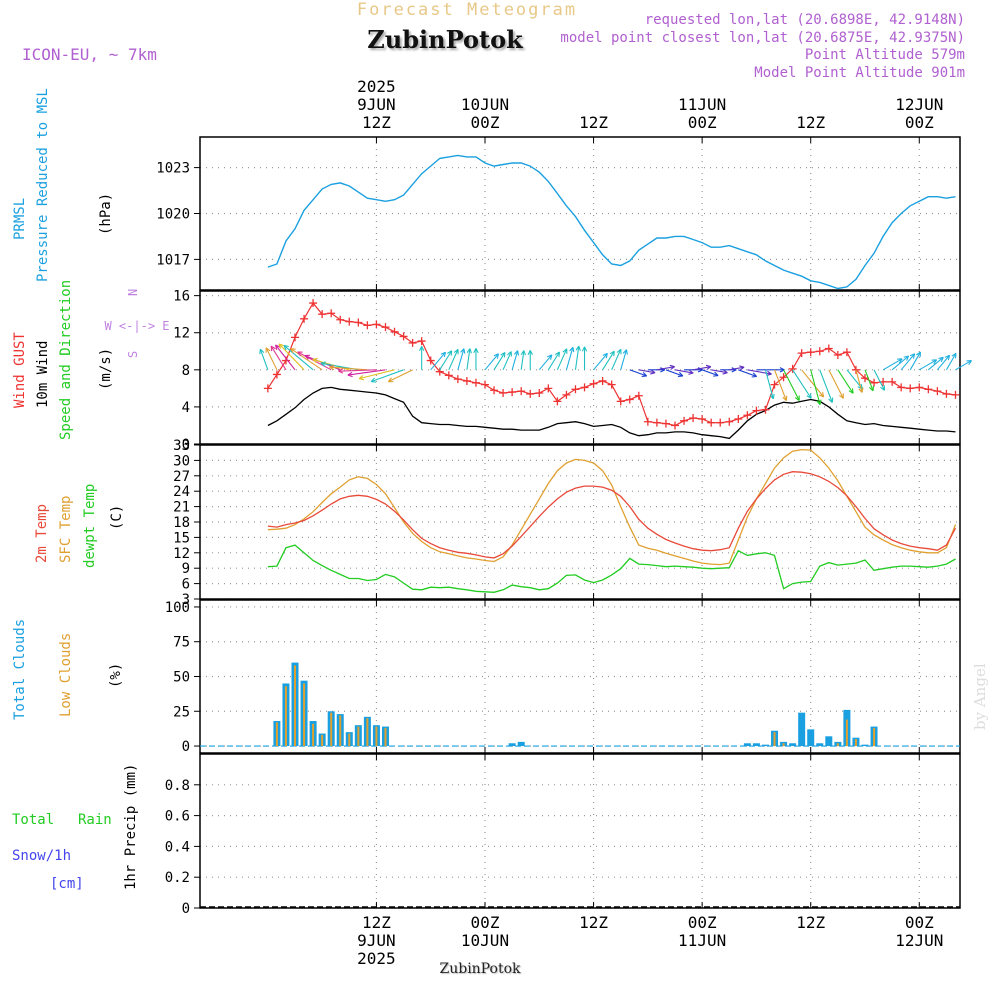  I want to click on y-tick-label: 33, so click(181, 446).